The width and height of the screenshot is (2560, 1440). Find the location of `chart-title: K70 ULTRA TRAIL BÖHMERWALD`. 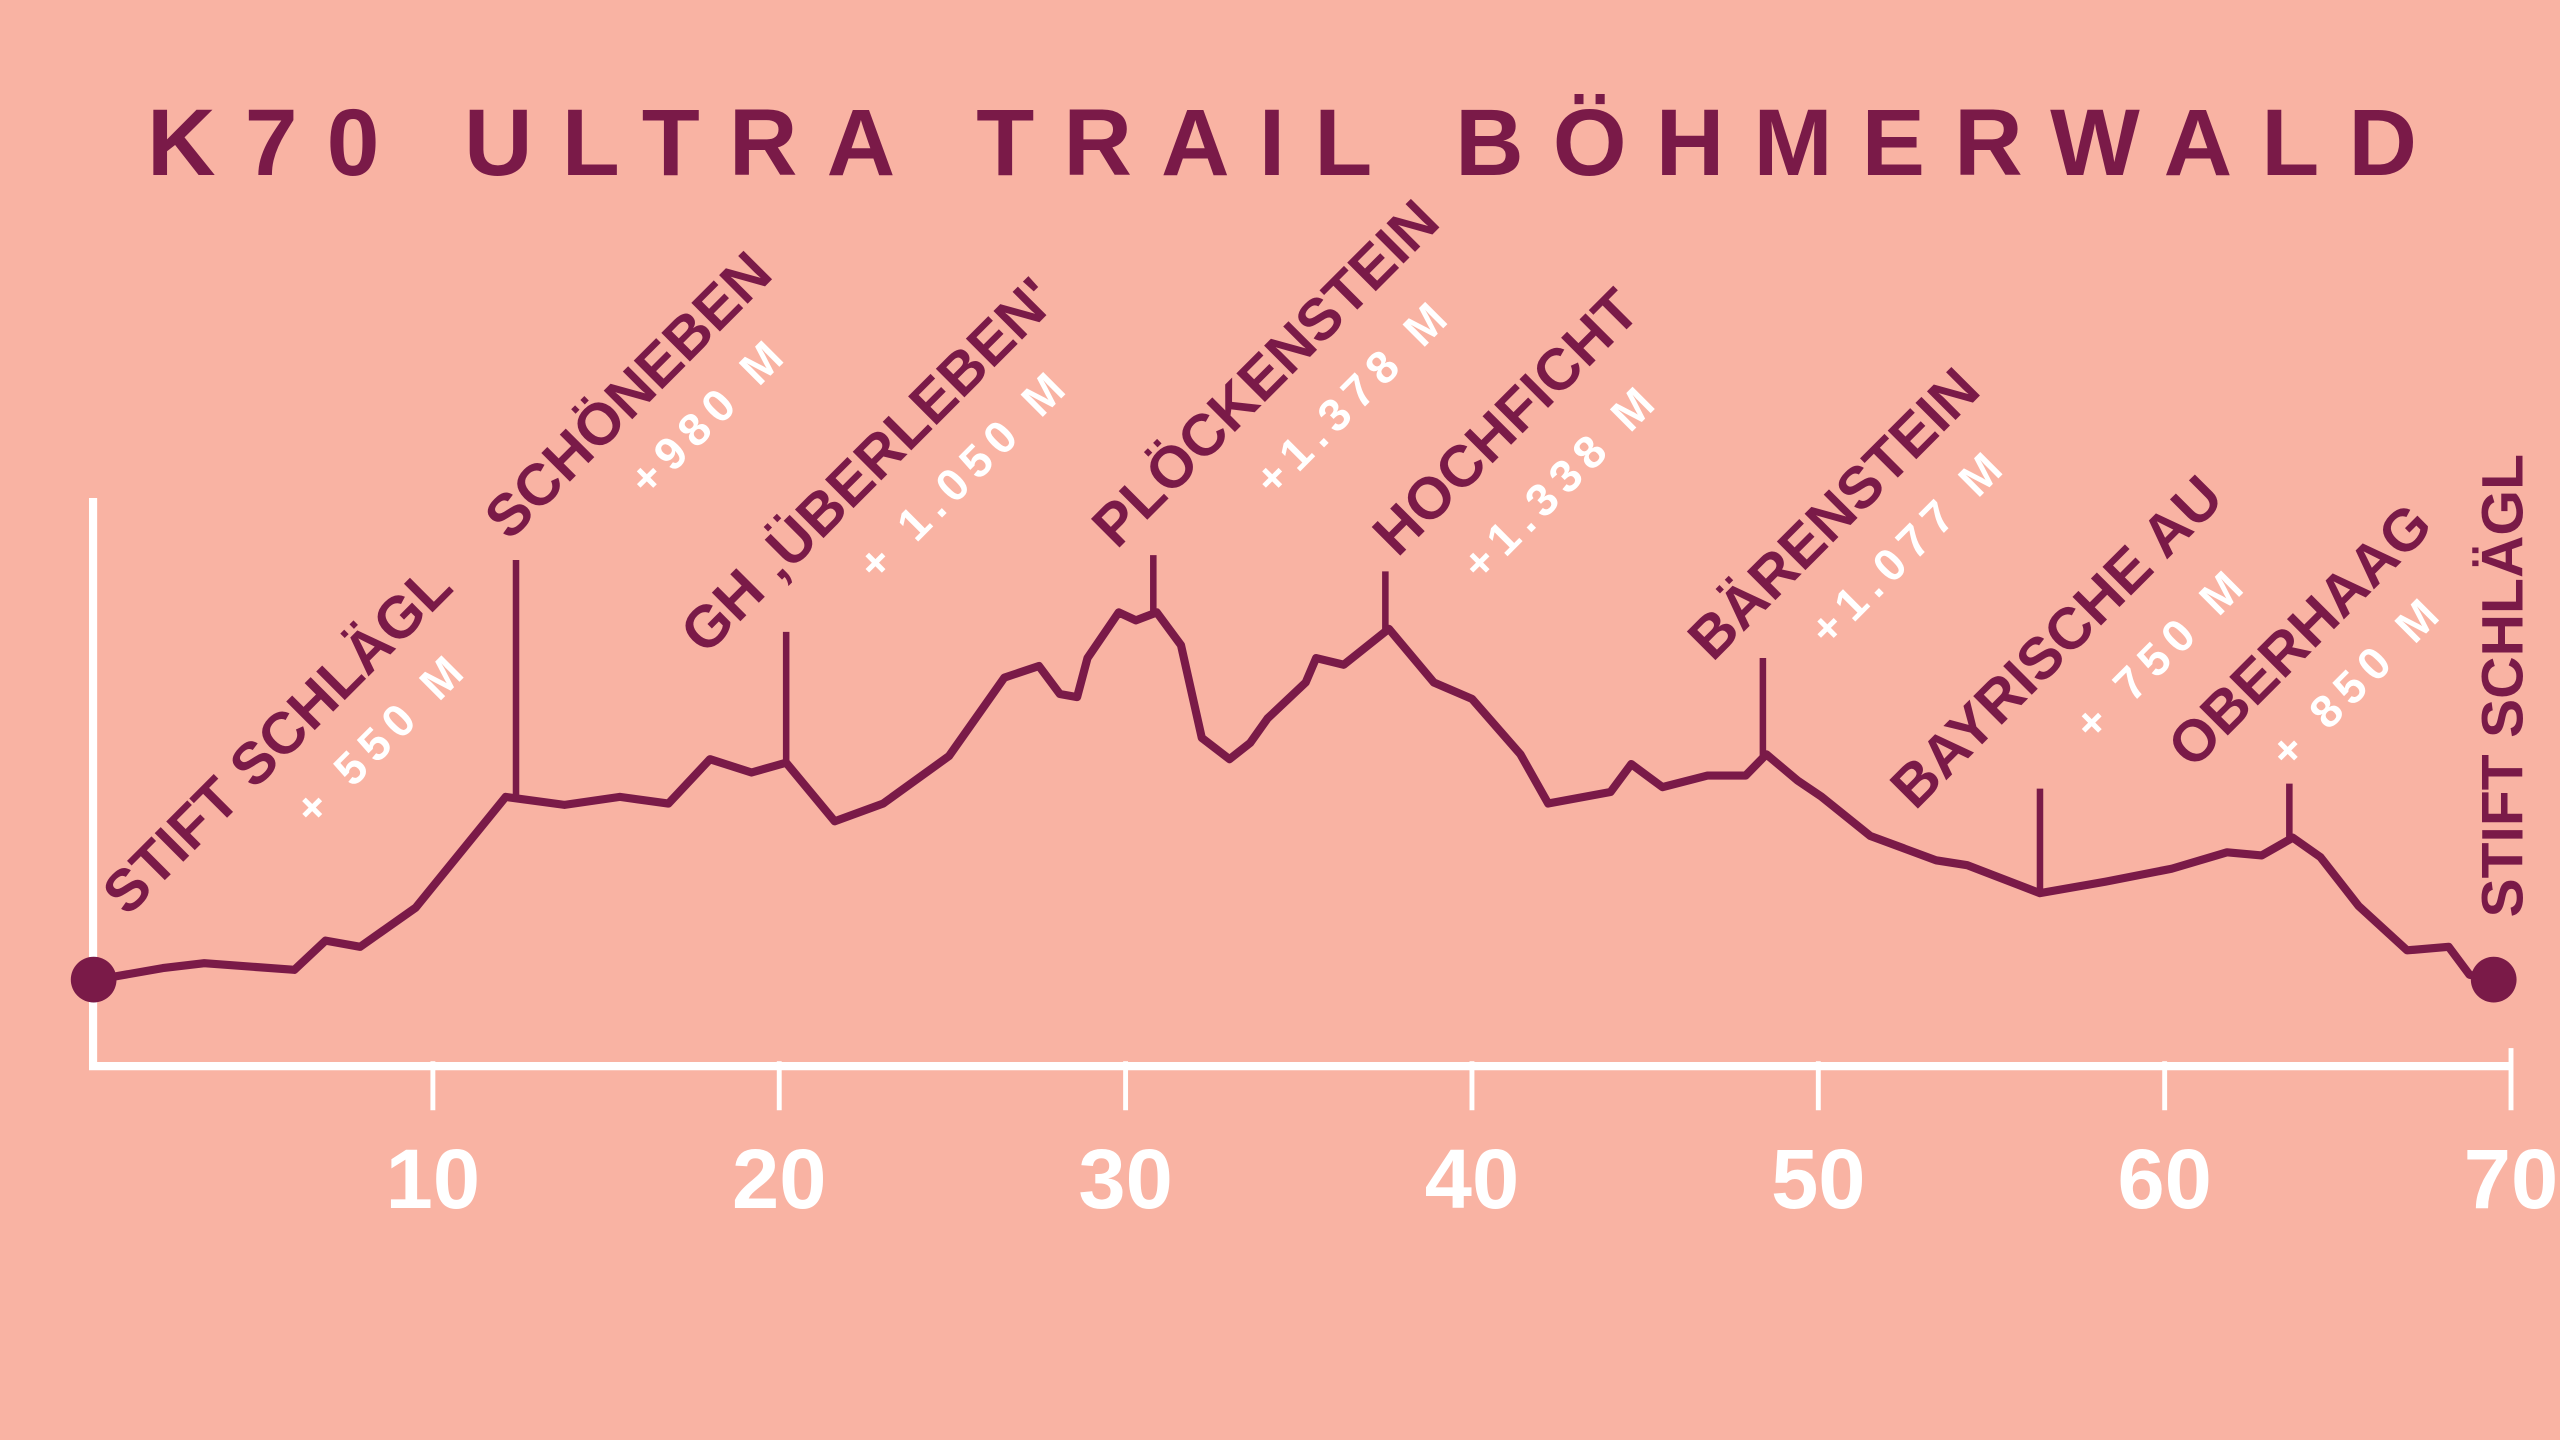

chart-title: K70 ULTRA TRAIL BÖHMERWALD is located at coordinates (1282, 143).